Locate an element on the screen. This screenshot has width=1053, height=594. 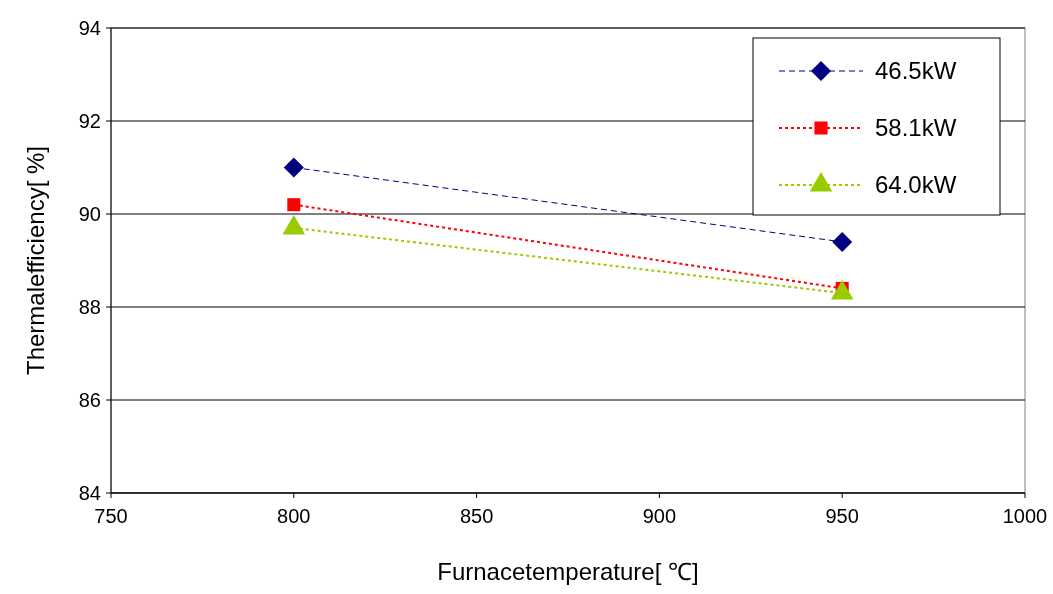
x-tick-label: 800 is located at coordinates (294, 516).